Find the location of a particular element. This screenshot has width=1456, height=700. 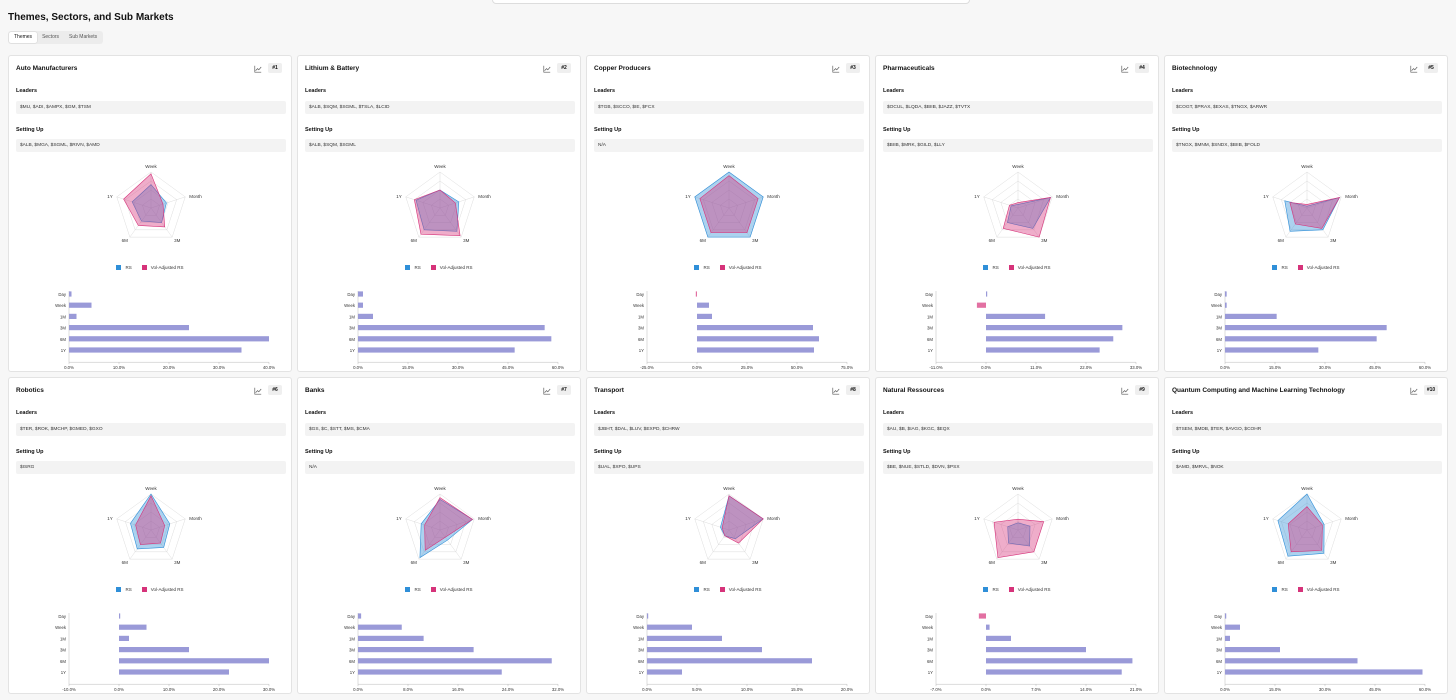

rank-badge: #5 is located at coordinates (1431, 68).